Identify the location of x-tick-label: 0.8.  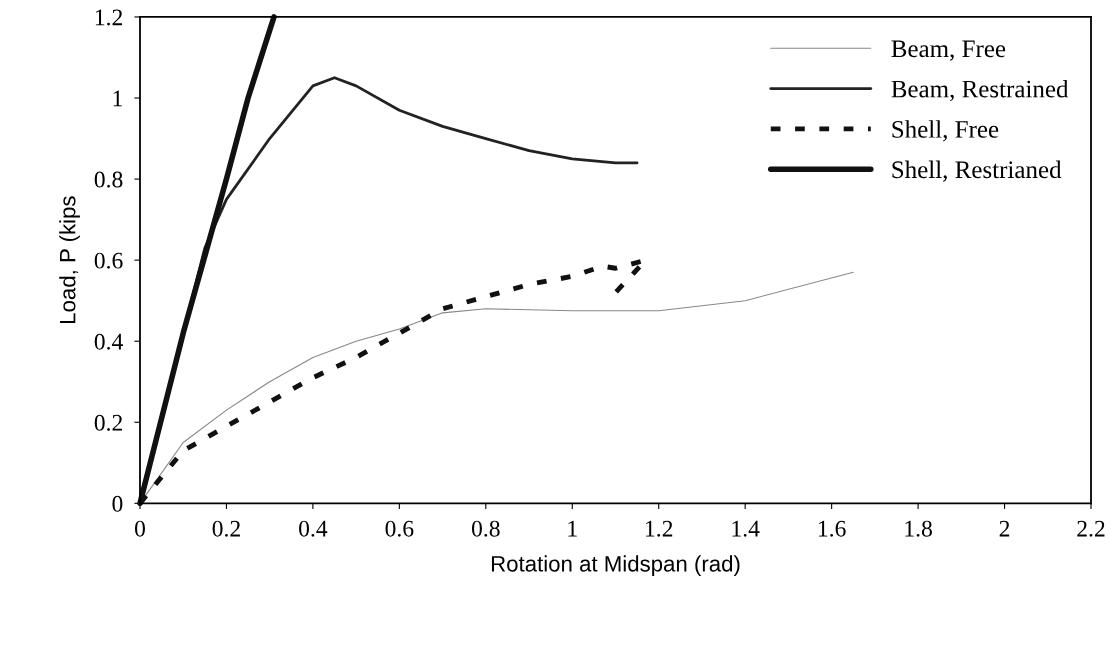
(485, 528).